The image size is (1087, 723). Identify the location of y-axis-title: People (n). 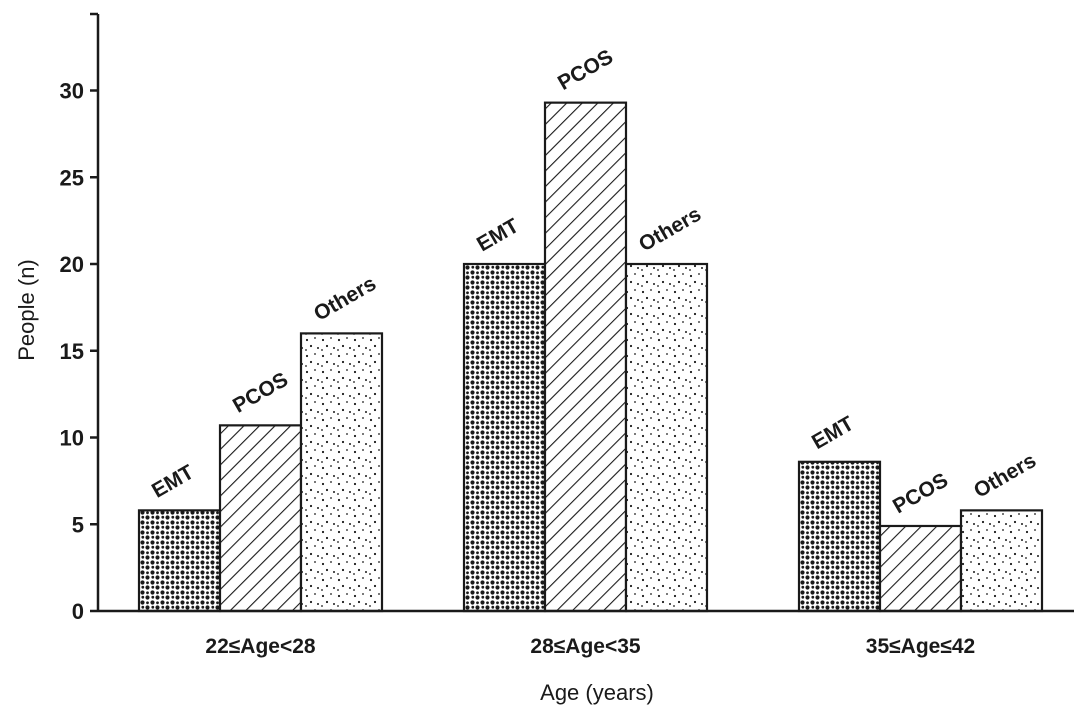
(26, 310).